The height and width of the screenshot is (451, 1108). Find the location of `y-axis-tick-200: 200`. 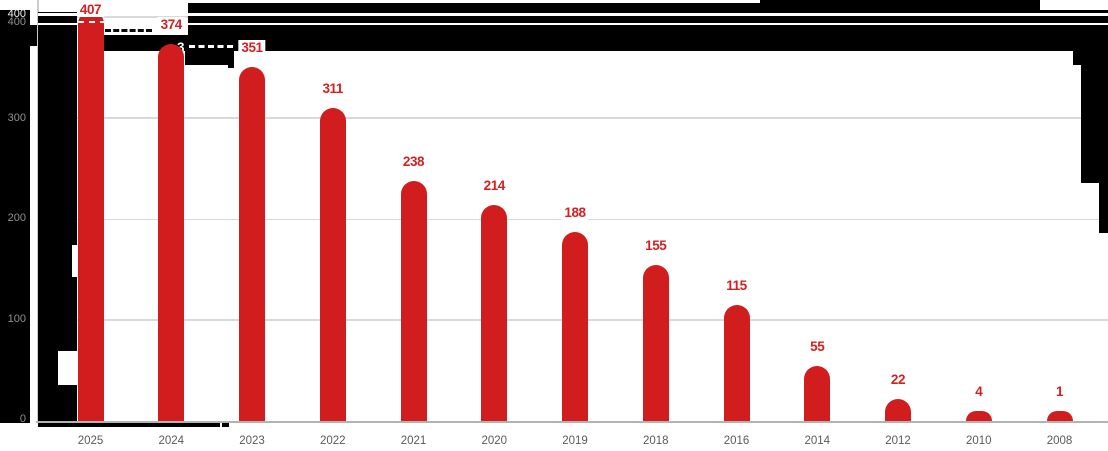

y-axis-tick-200: 200 is located at coordinates (16, 218).